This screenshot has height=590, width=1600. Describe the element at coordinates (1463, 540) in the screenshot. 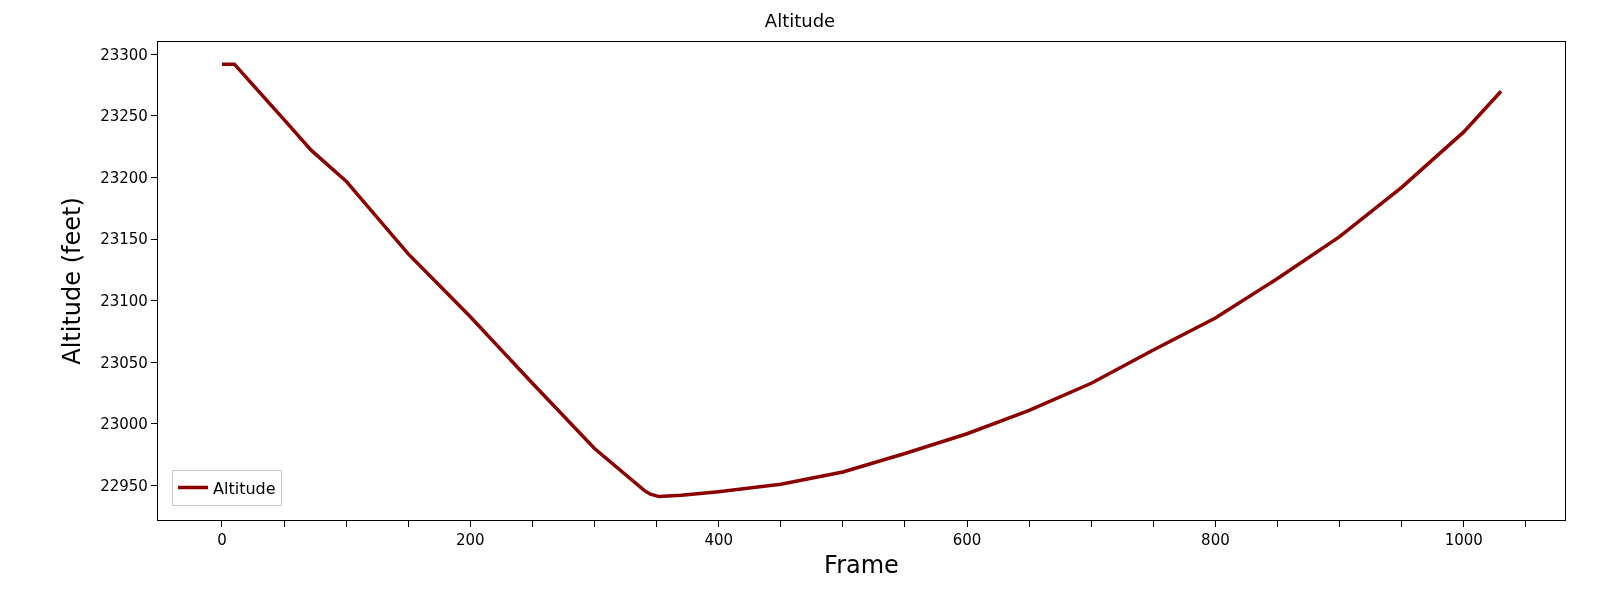

I see `x-tick-label: 1000` at that location.